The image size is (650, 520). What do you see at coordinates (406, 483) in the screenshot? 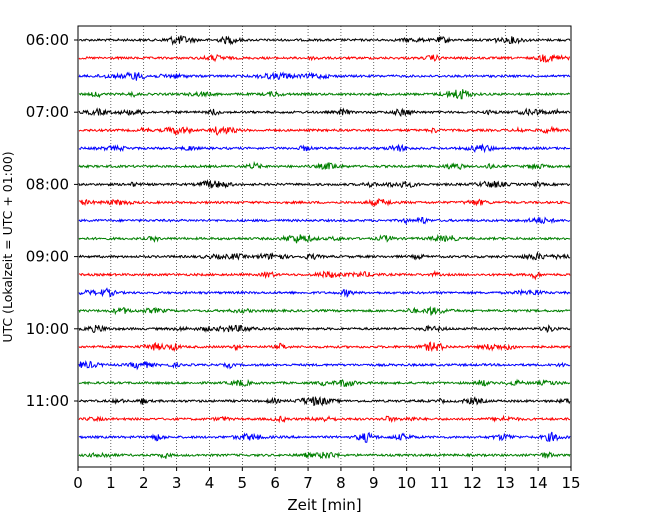
I see `x-tick-label: 10` at bounding box center [406, 483].